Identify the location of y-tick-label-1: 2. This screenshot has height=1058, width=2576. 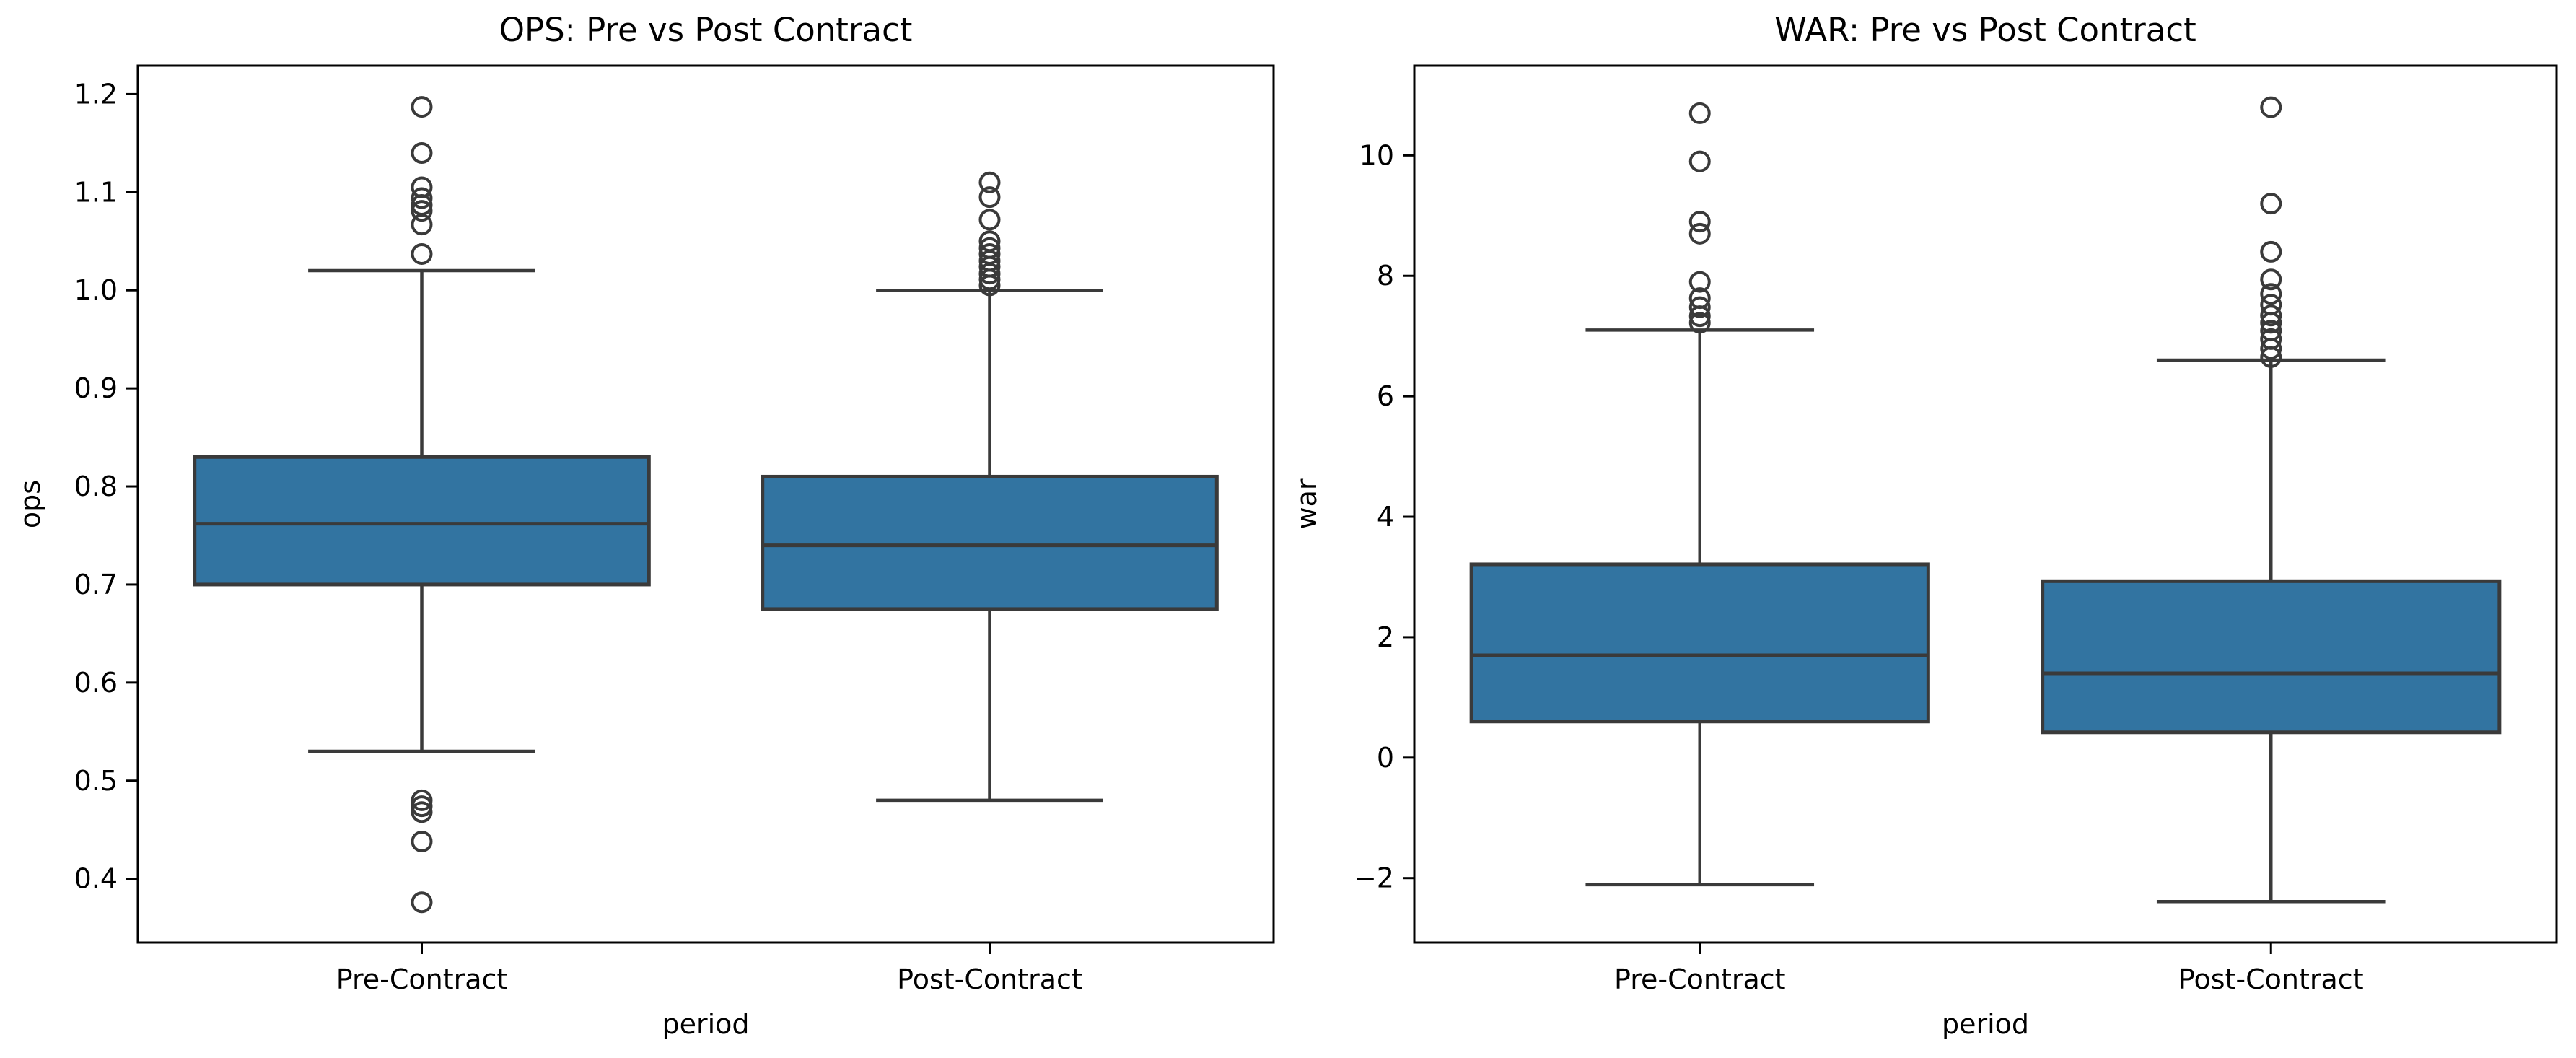
(1385, 637).